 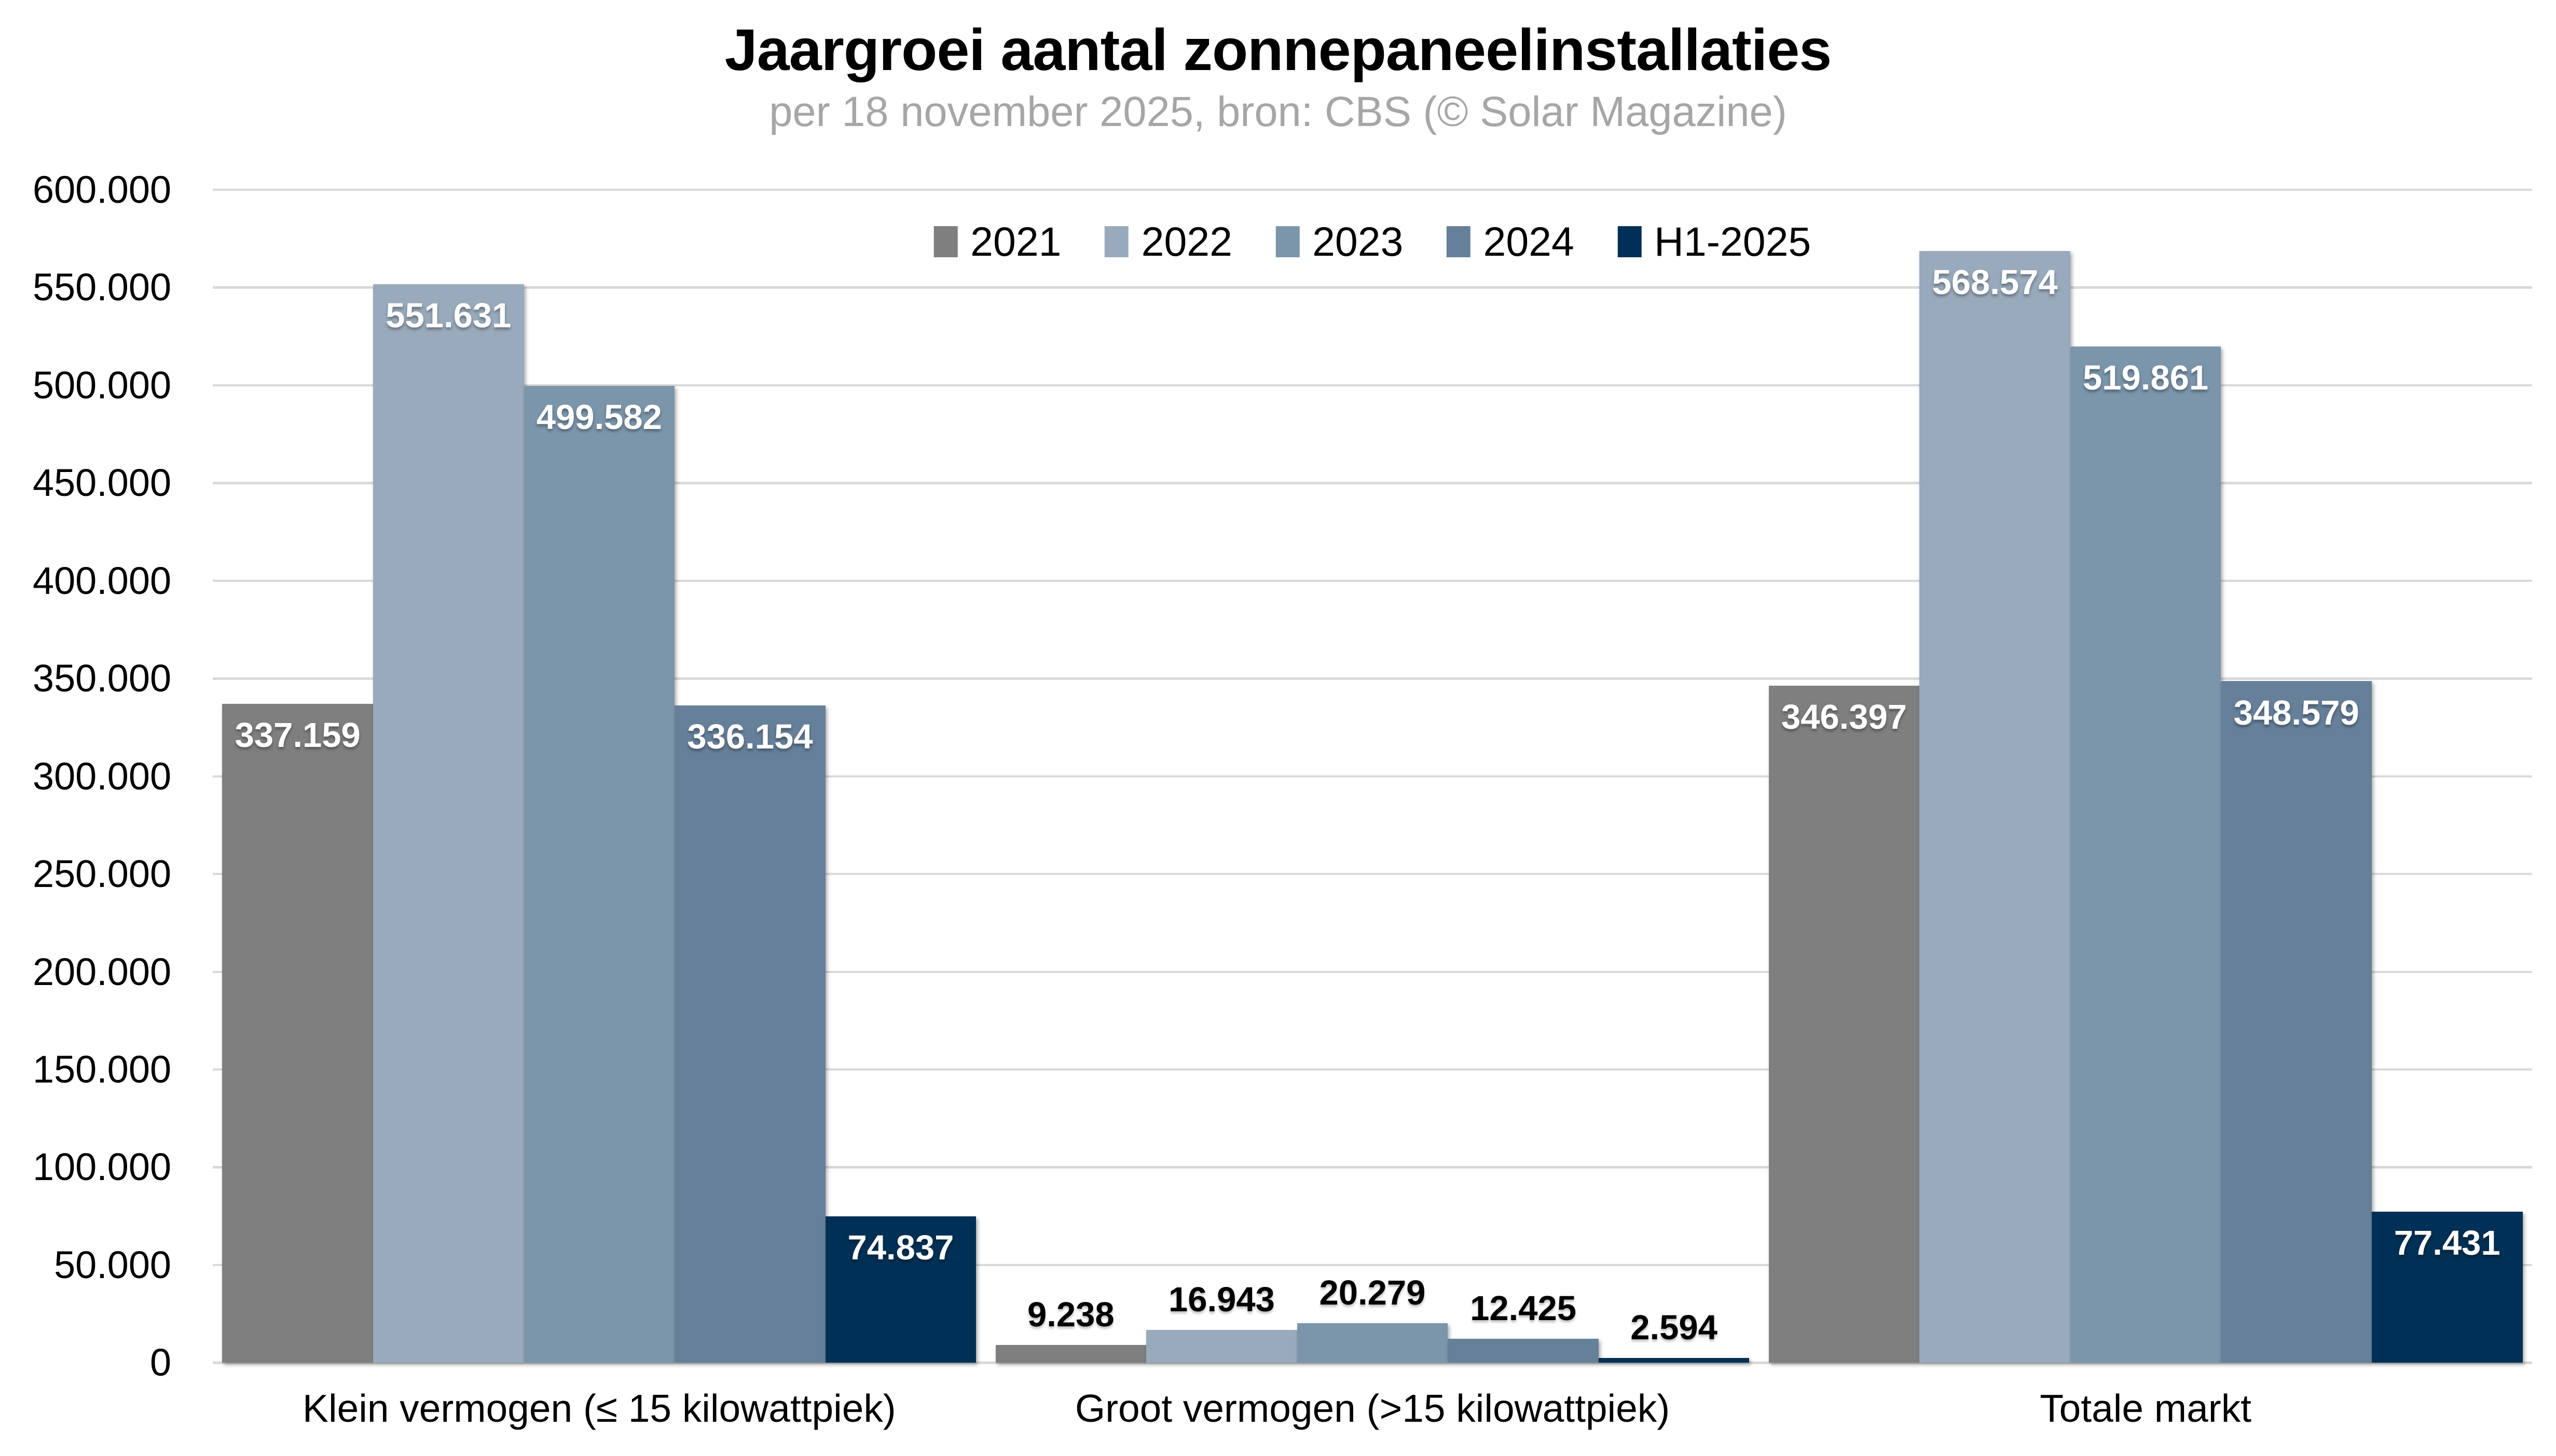 I want to click on y-axis-tick-label: 50.000, so click(x=113, y=1265).